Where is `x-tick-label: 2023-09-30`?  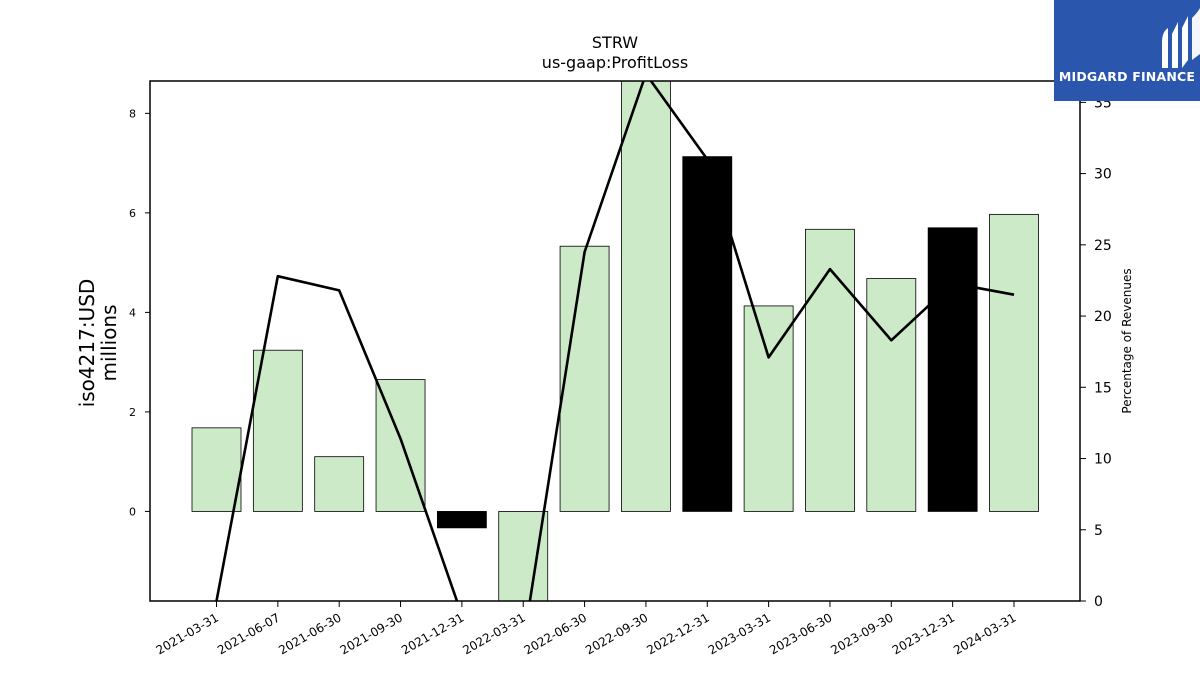 x-tick-label: 2023-09-30 is located at coordinates (861, 633).